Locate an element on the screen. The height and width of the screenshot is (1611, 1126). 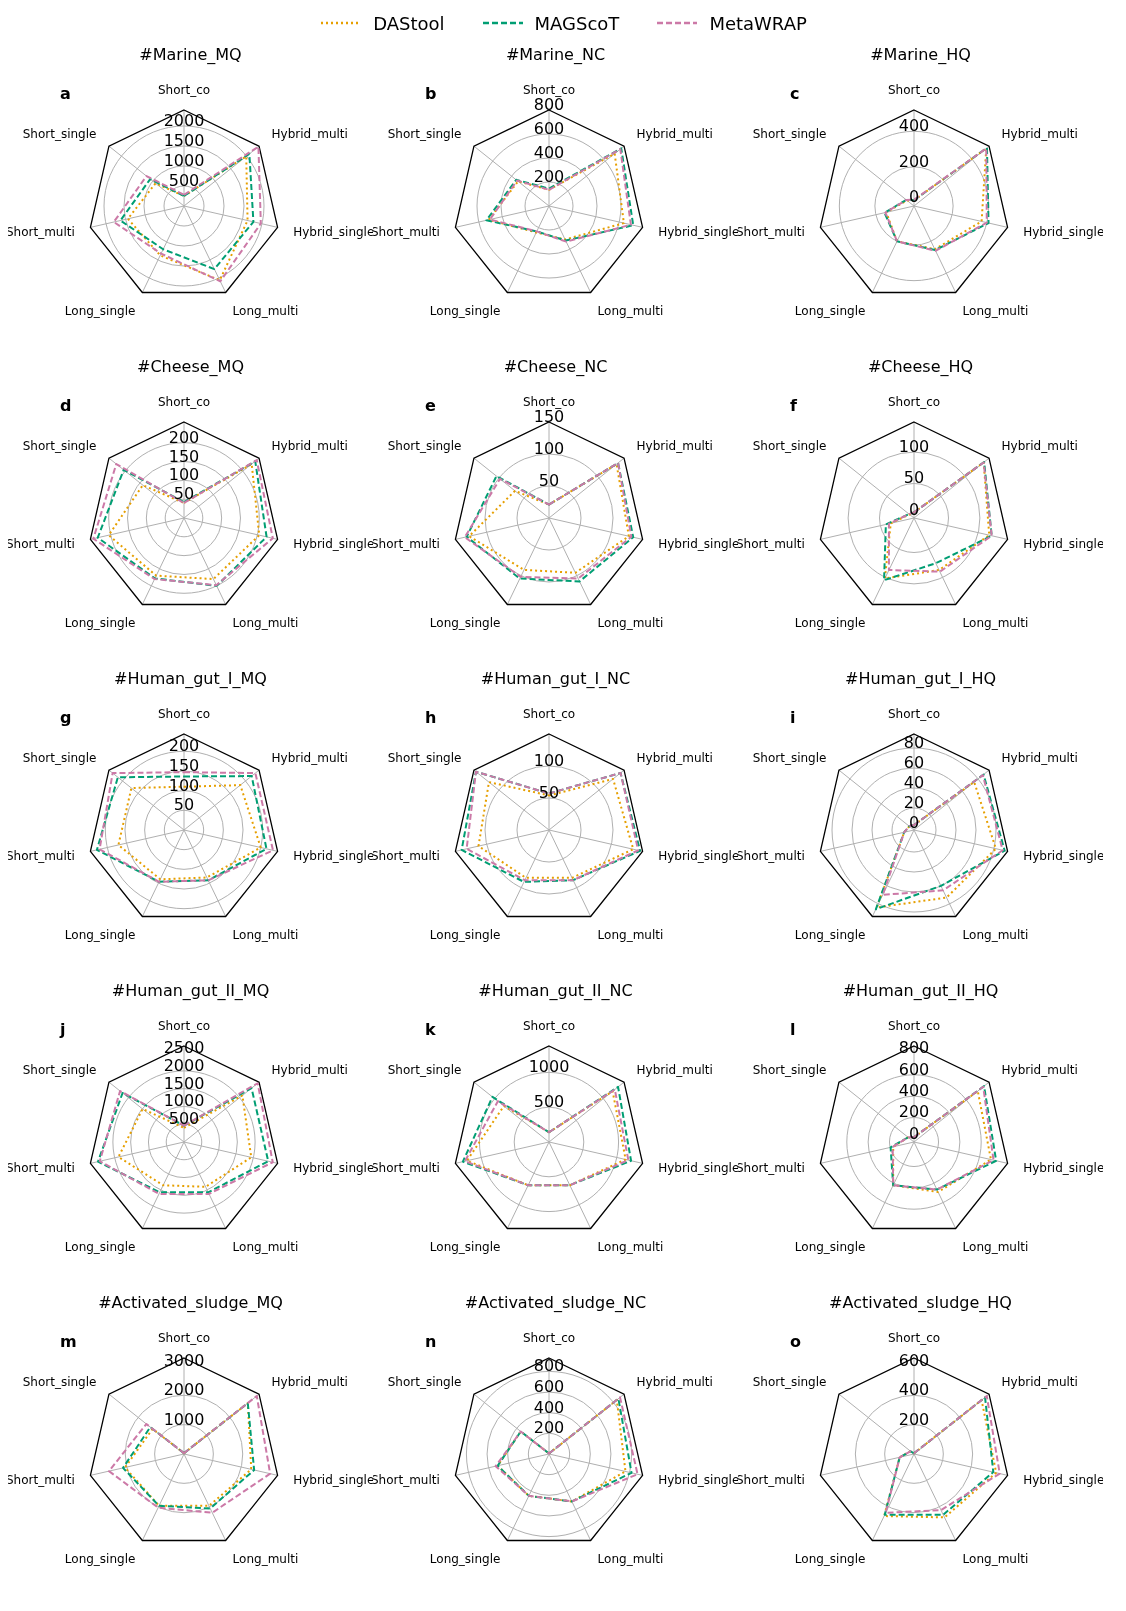
text: d is located at coordinates (66, 405).